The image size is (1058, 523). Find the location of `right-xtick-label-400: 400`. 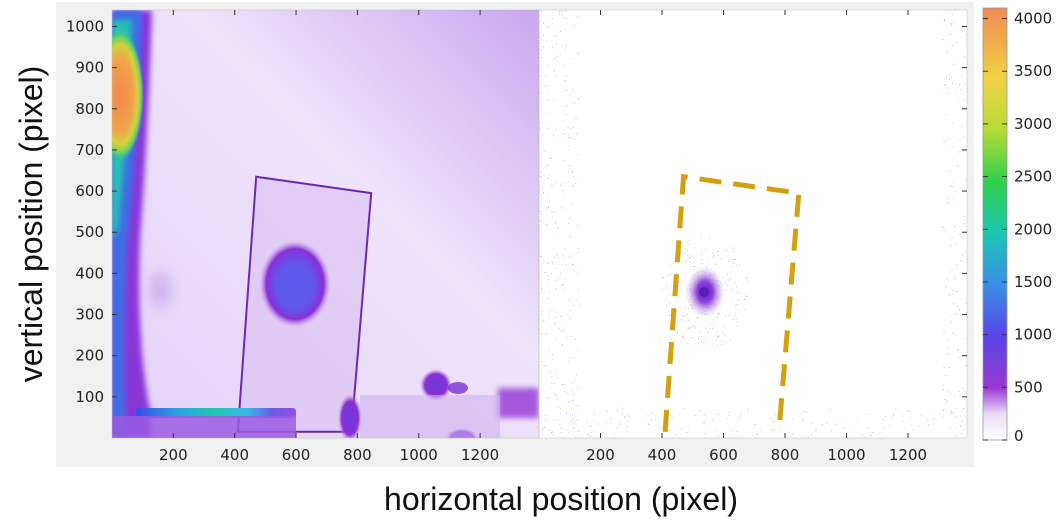

right-xtick-label-400: 400 is located at coordinates (662, 455).